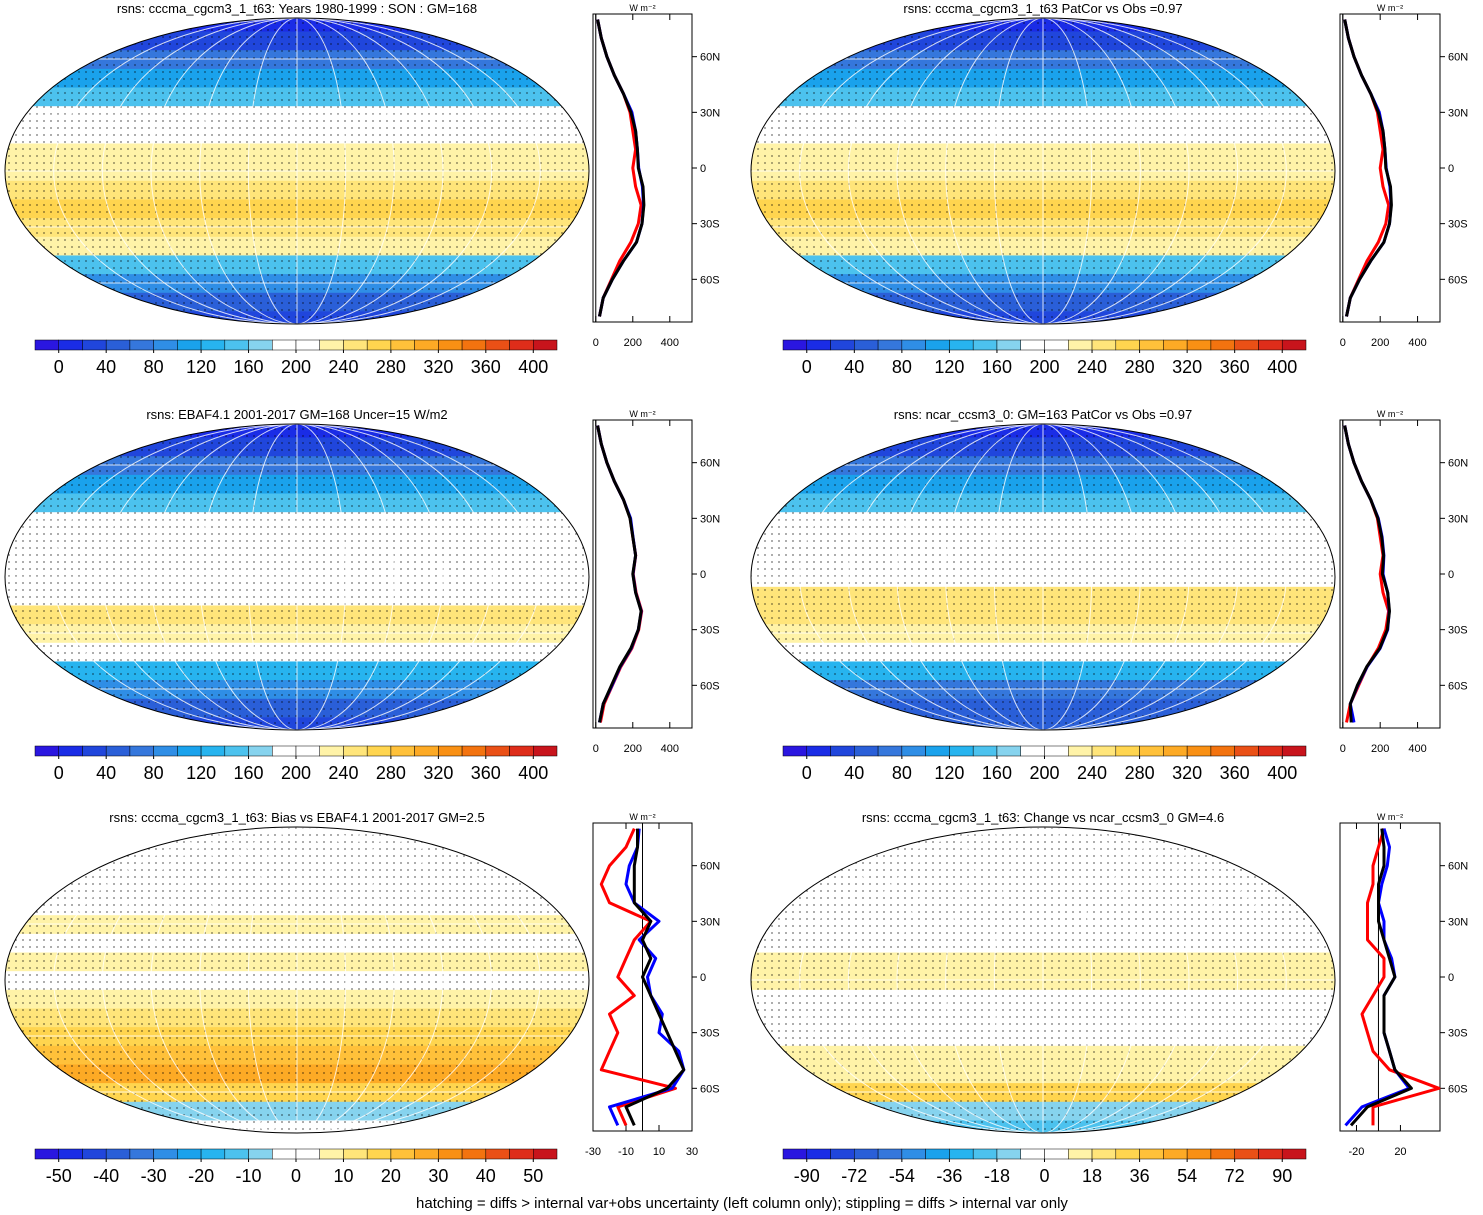  I want to click on colorbar-label: 400, so click(533, 773).